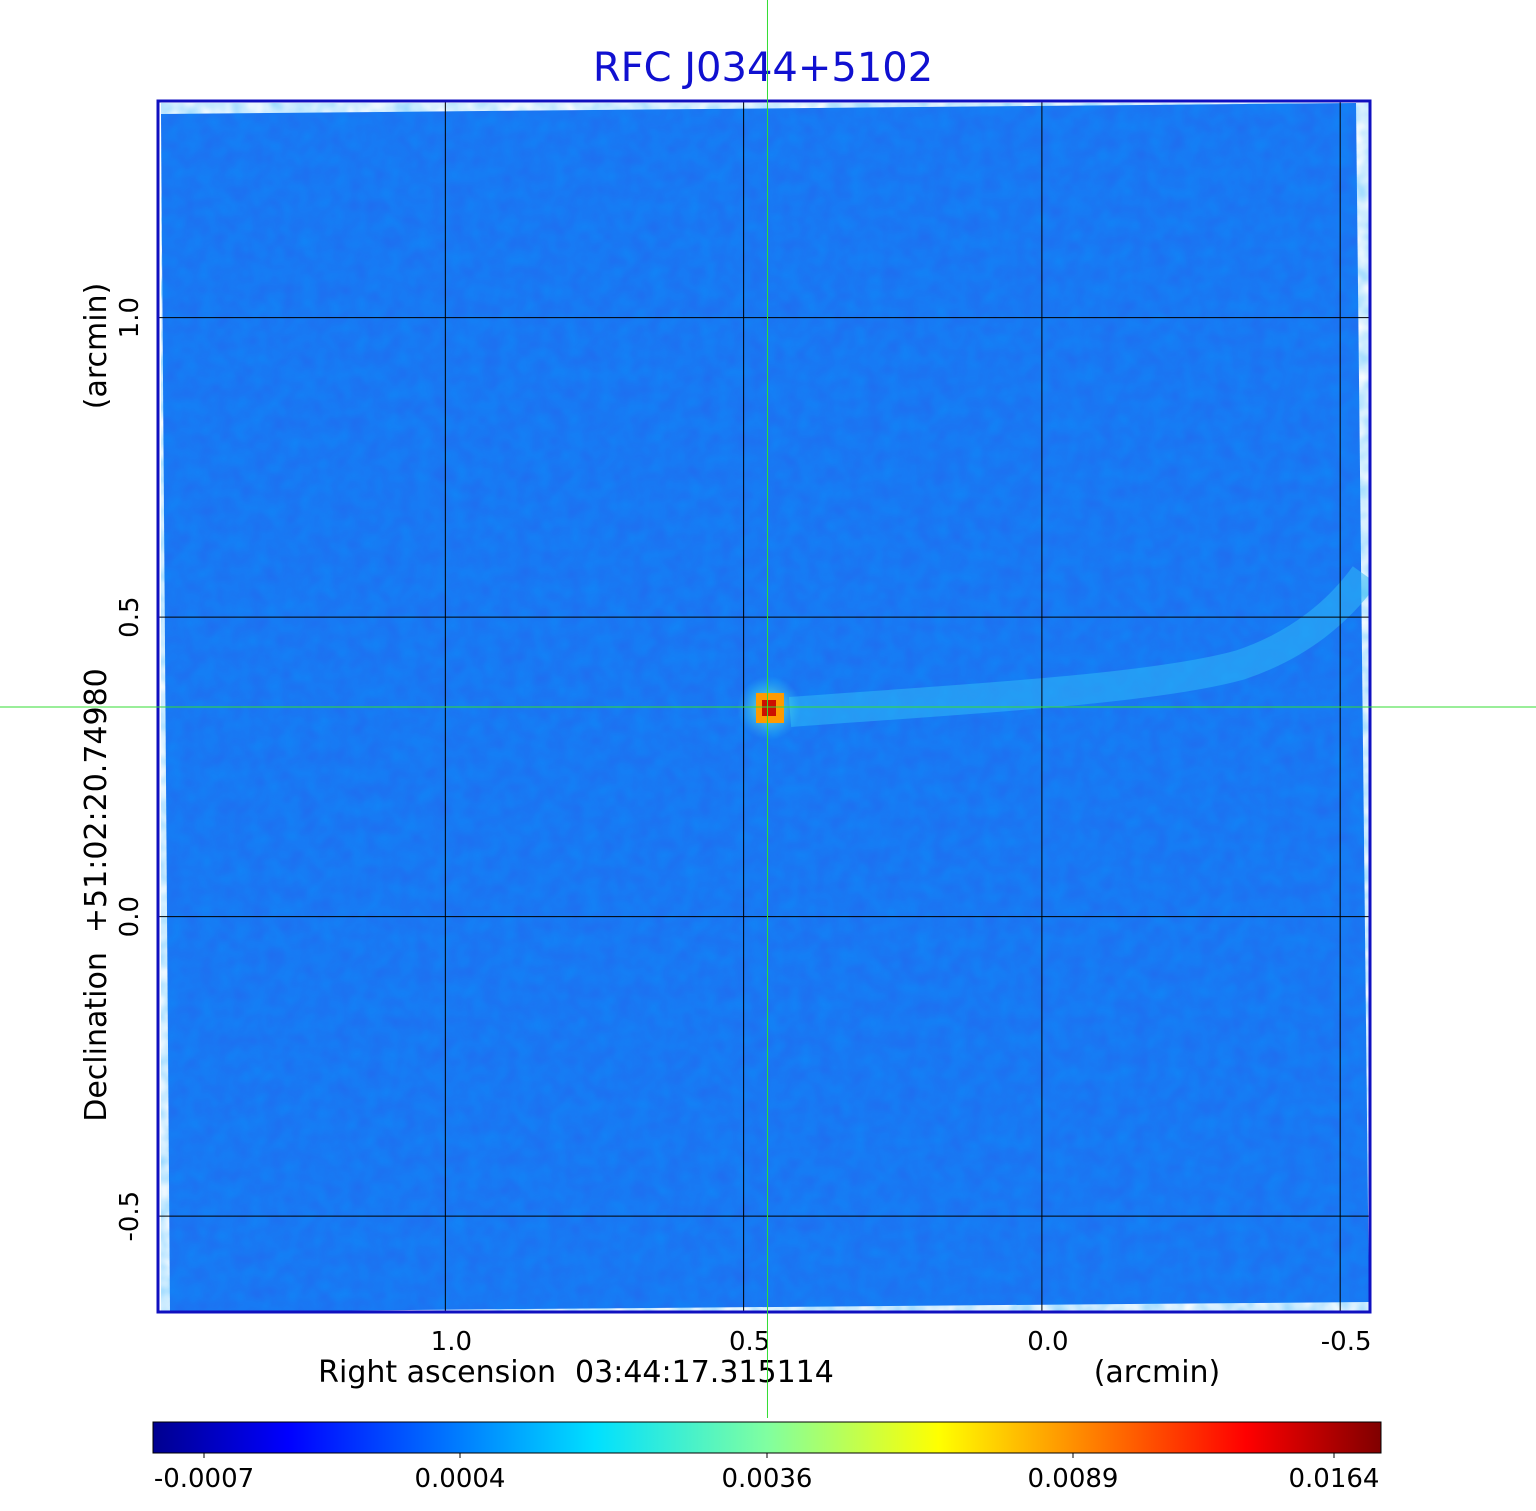  What do you see at coordinates (1047, 1342) in the screenshot?
I see `x-tick-label: 0.0` at bounding box center [1047, 1342].